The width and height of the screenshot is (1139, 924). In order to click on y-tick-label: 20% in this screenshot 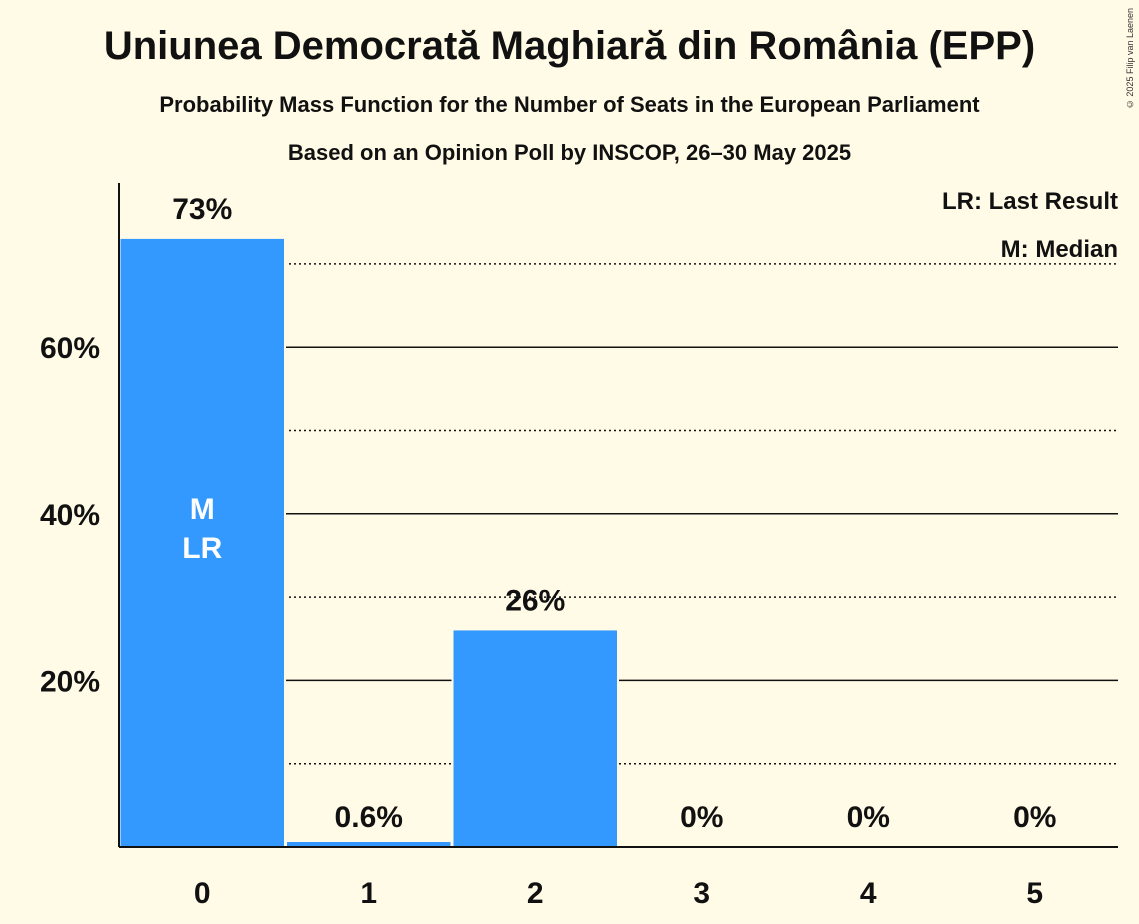, I will do `click(70, 681)`.